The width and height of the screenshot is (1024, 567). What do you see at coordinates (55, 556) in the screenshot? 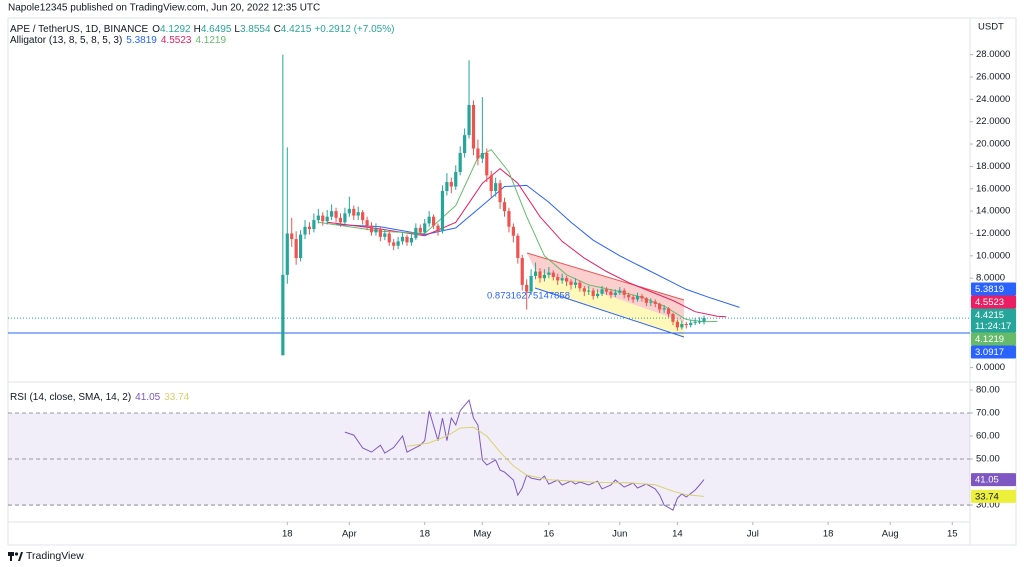
I see `brand-name: TradingView` at bounding box center [55, 556].